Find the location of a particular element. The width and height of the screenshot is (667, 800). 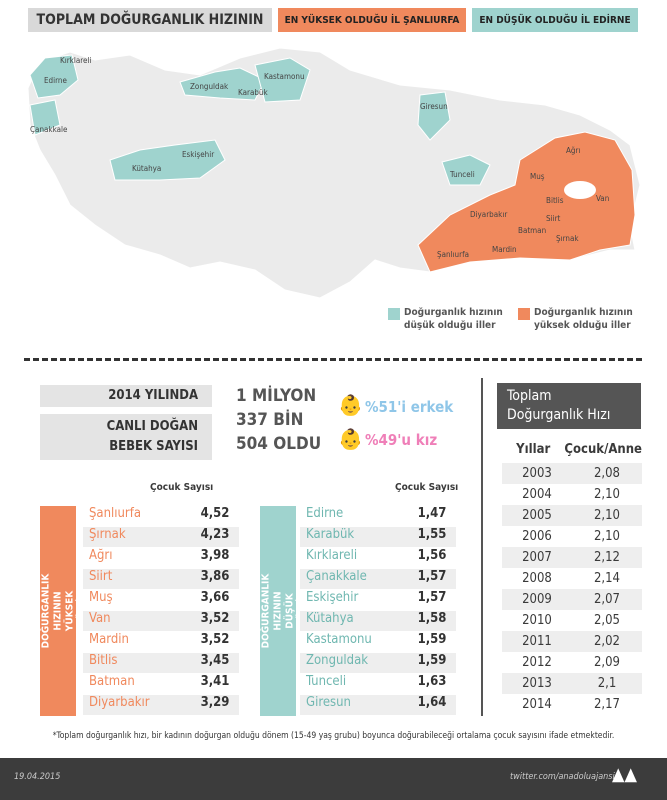

province-value: 1,59 is located at coordinates (432, 639).